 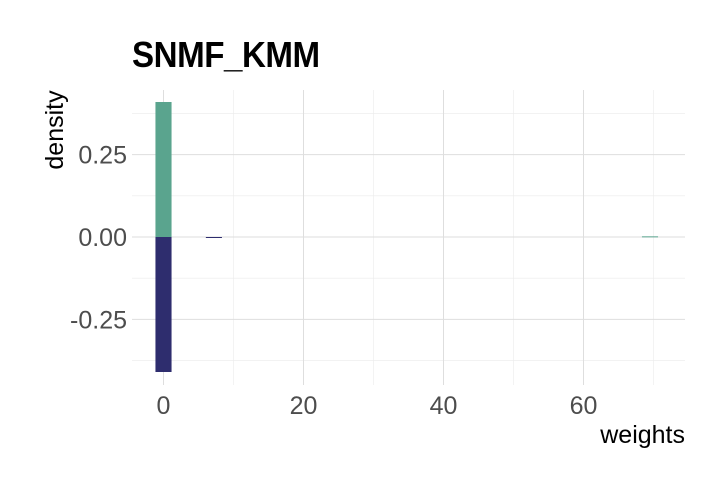 I want to click on y-tick-label: 0.25, so click(x=102, y=156).